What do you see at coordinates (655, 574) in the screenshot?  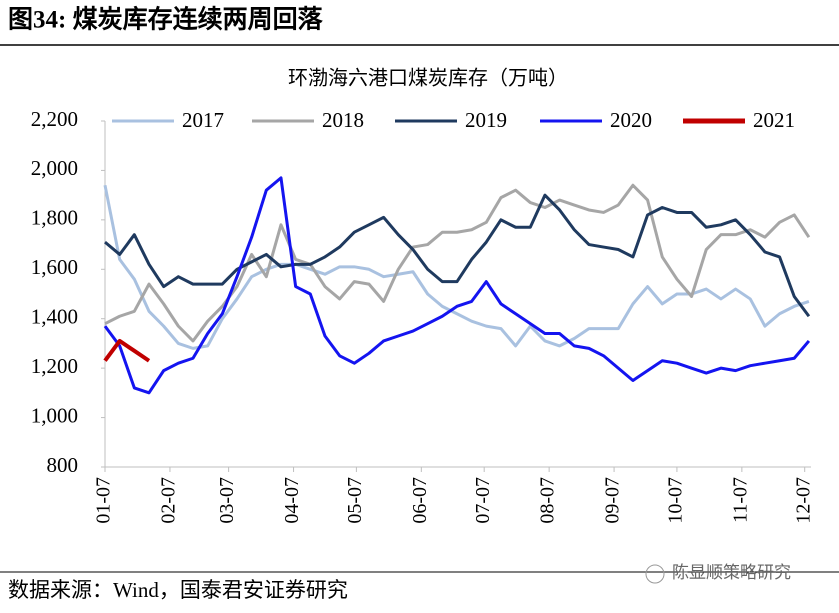 I see `watermark-icon` at bounding box center [655, 574].